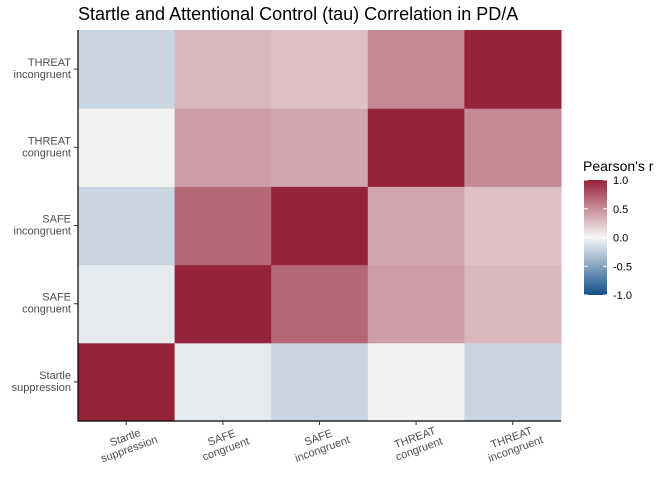  What do you see at coordinates (595, 237) in the screenshot?
I see `legend-color-bar` at bounding box center [595, 237].